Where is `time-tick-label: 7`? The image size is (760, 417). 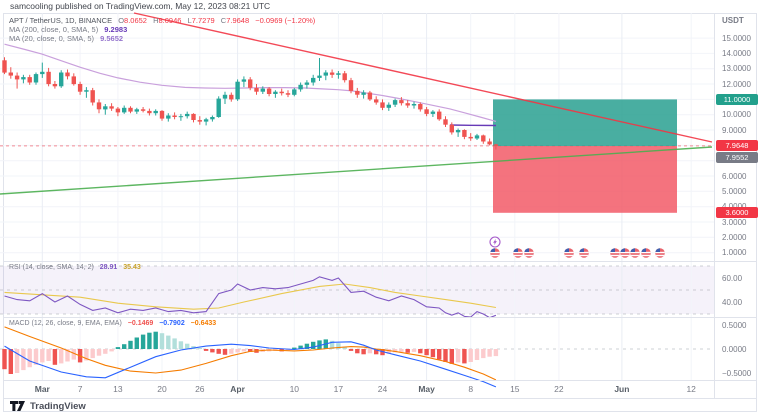 time-tick-label: 7 is located at coordinates (80, 389).